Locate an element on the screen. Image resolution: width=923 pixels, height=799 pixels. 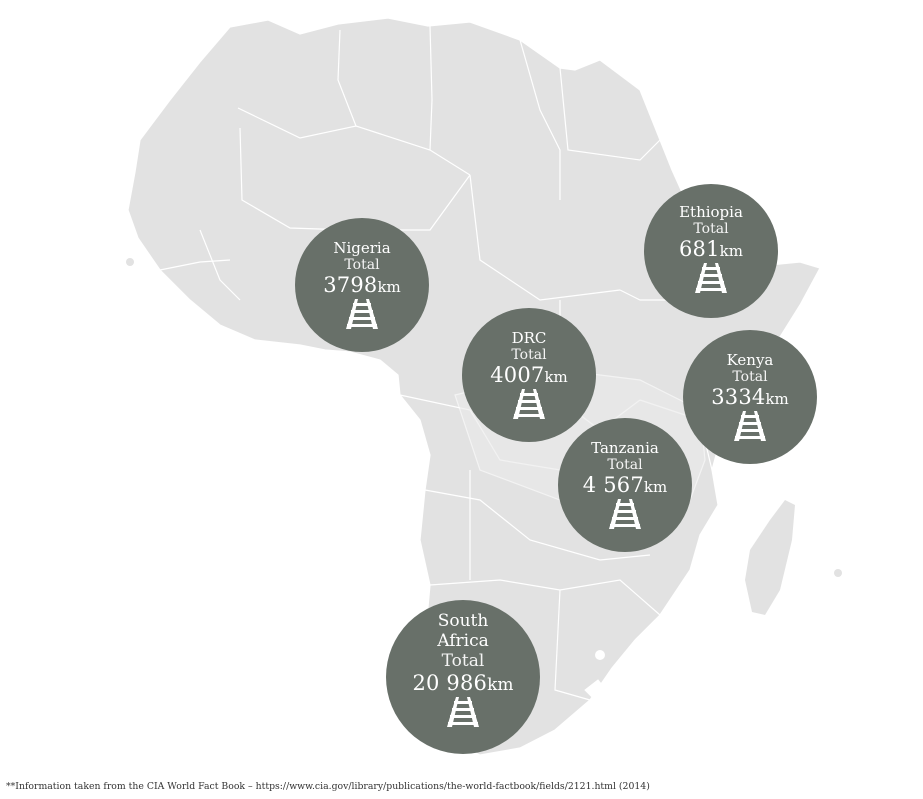
island-comoros is located at coordinates (838, 573).